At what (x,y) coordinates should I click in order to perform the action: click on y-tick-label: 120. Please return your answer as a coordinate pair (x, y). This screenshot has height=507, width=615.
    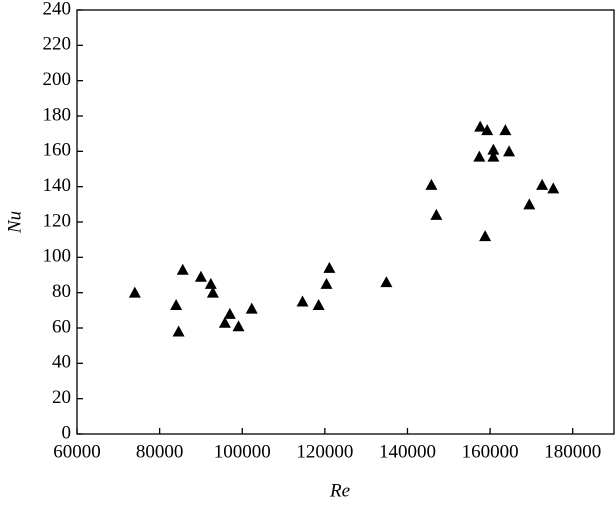
    Looking at the image, I should click on (57, 220).